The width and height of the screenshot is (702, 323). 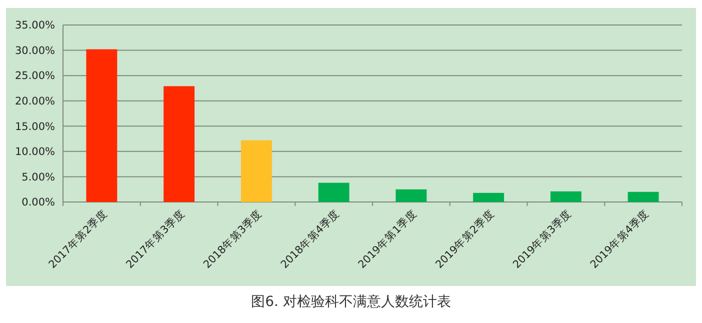 What do you see at coordinates (39, 177) in the screenshot?
I see `y-tick-label: 5.00%` at bounding box center [39, 177].